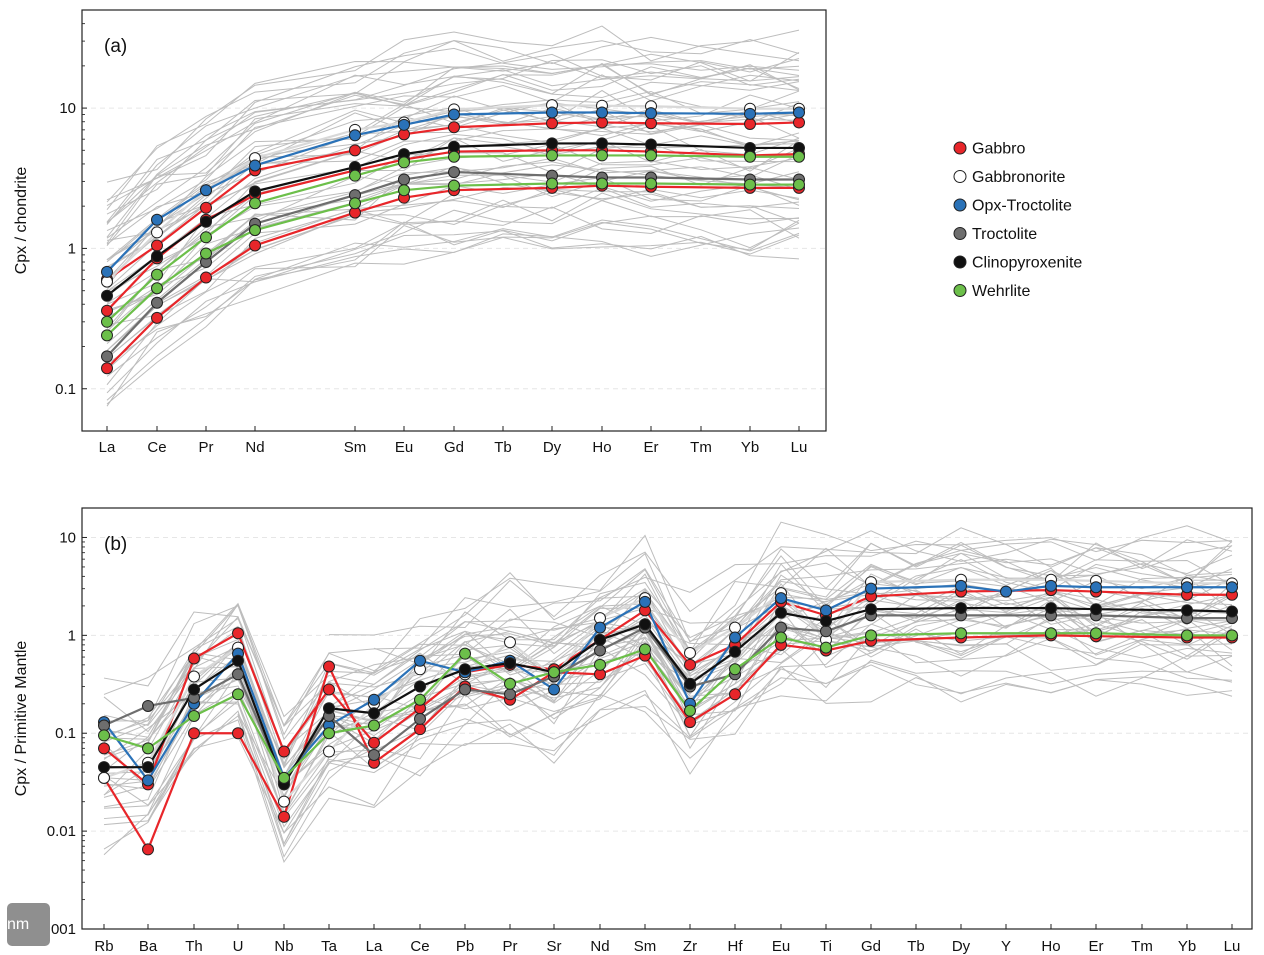 Image resolution: width=1264 pixels, height=955 pixels. Describe the element at coordinates (601, 447) in the screenshot. I see `x-tick-label: Ho` at that location.